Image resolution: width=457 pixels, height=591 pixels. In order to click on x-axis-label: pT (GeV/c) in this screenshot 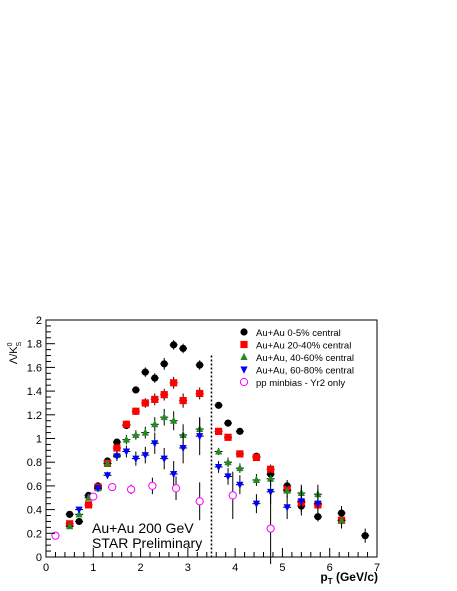, I will do `click(349, 578)`.